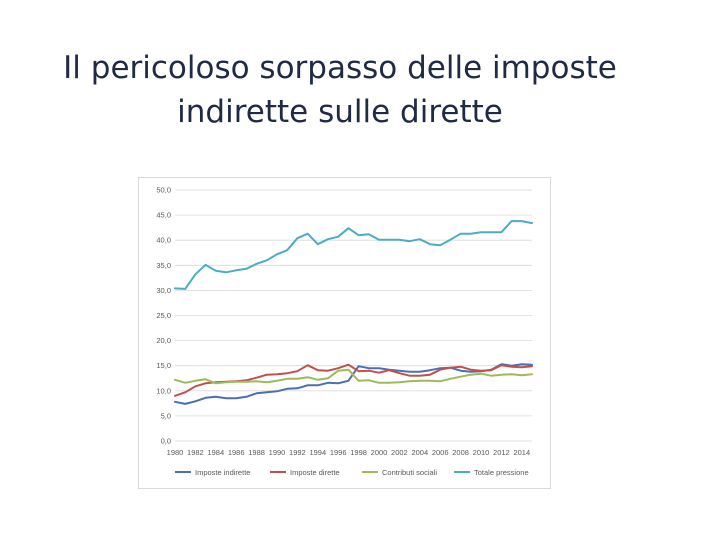 This screenshot has width=720, height=540. I want to click on legend-label: Imposte dirette, so click(315, 472).